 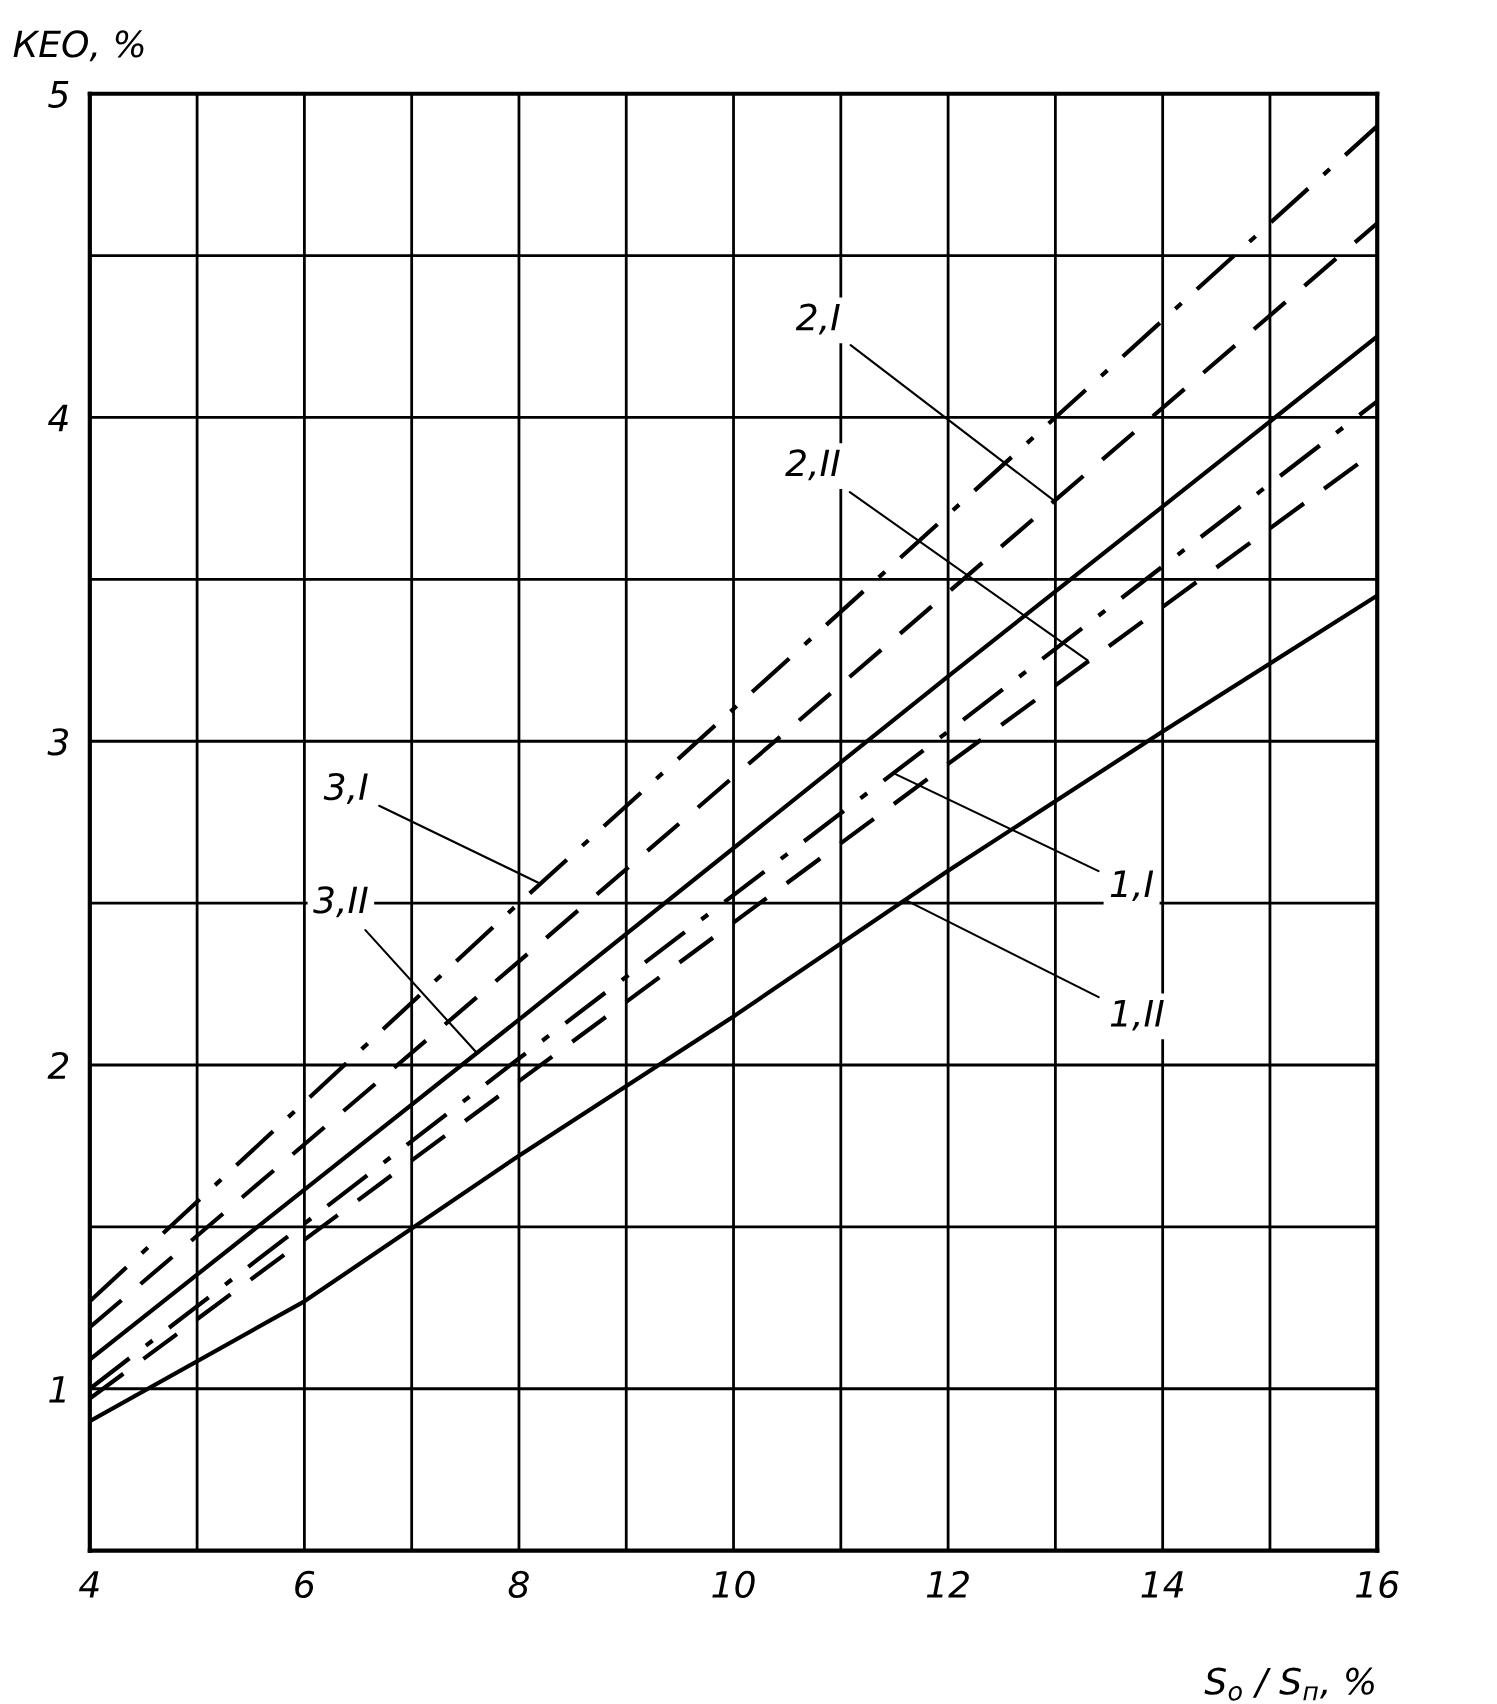 What do you see at coordinates (58, 94) in the screenshot?
I see `y-tick-label: 5` at bounding box center [58, 94].